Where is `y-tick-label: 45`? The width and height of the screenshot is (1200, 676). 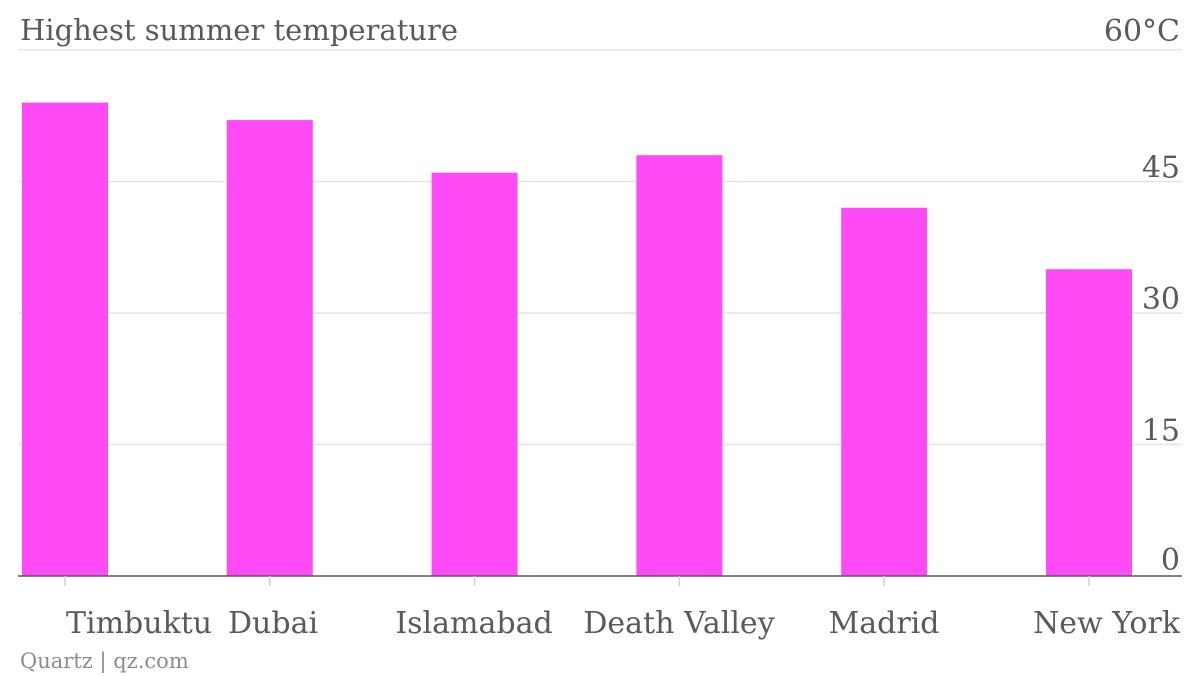 y-tick-label: 45 is located at coordinates (1161, 168).